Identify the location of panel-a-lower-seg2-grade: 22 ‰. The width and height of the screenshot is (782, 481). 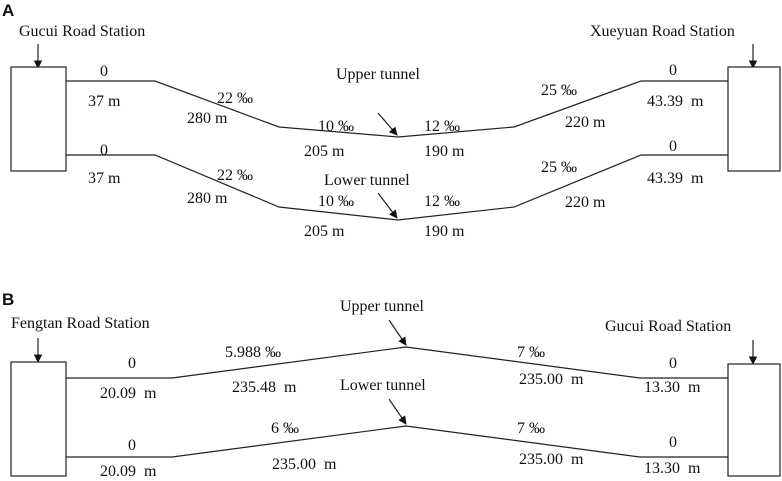
(235, 175).